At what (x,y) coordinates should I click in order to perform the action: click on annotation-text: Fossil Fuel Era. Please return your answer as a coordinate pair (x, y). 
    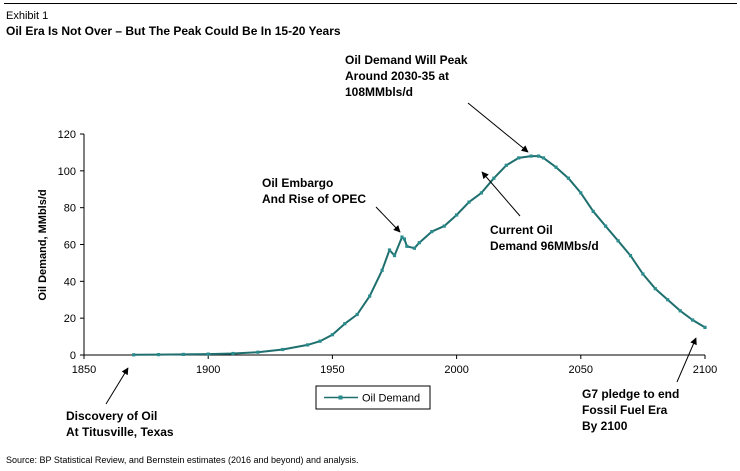
    Looking at the image, I should click on (625, 410).